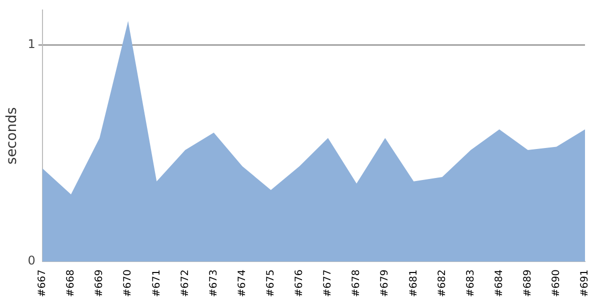 The image size is (600, 300). What do you see at coordinates (499, 284) in the screenshot?
I see `x-tick-label: #684` at bounding box center [499, 284].